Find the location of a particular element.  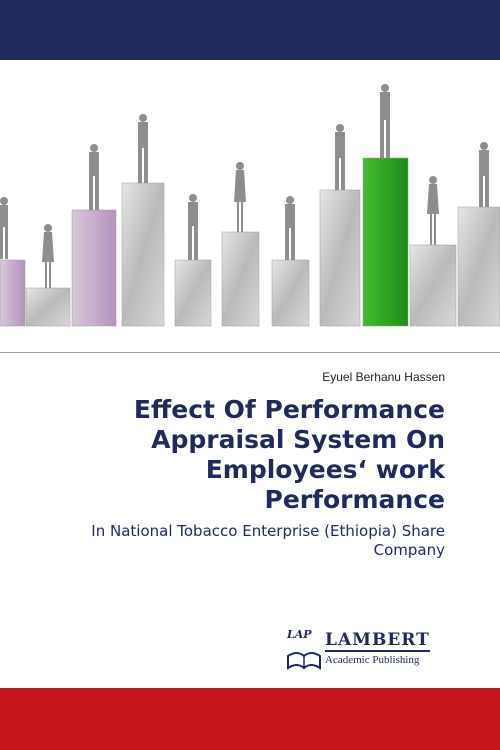

logo-mark: LAP is located at coordinates (299, 634).